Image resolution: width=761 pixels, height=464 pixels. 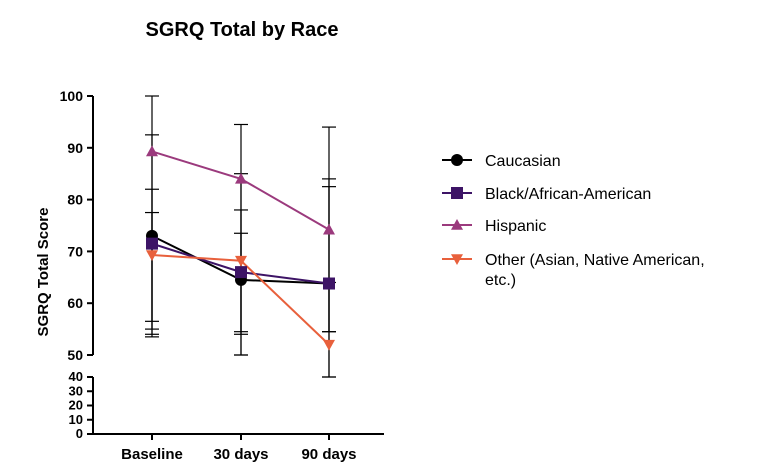 I want to click on y-tick-label: 60, so click(x=75, y=303).